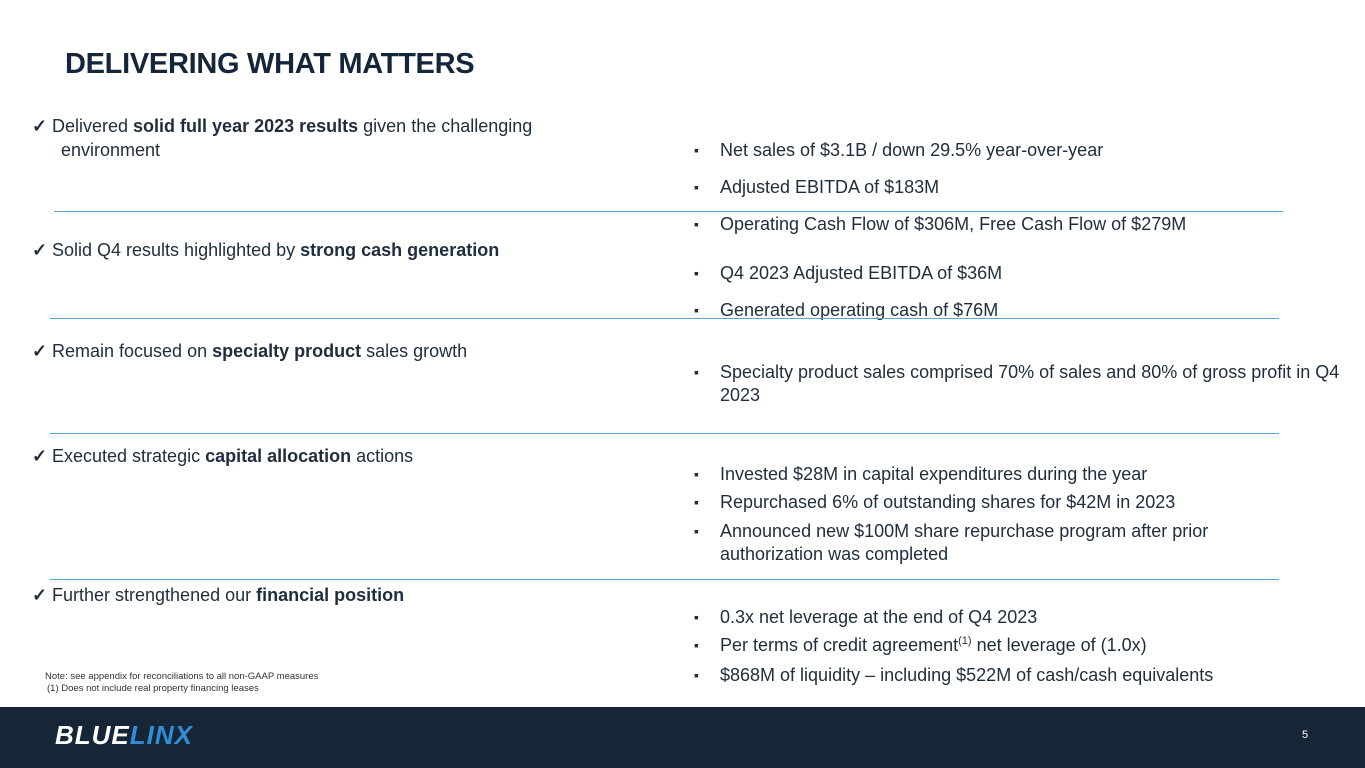  I want to click on page-number: 5, so click(1305, 735).